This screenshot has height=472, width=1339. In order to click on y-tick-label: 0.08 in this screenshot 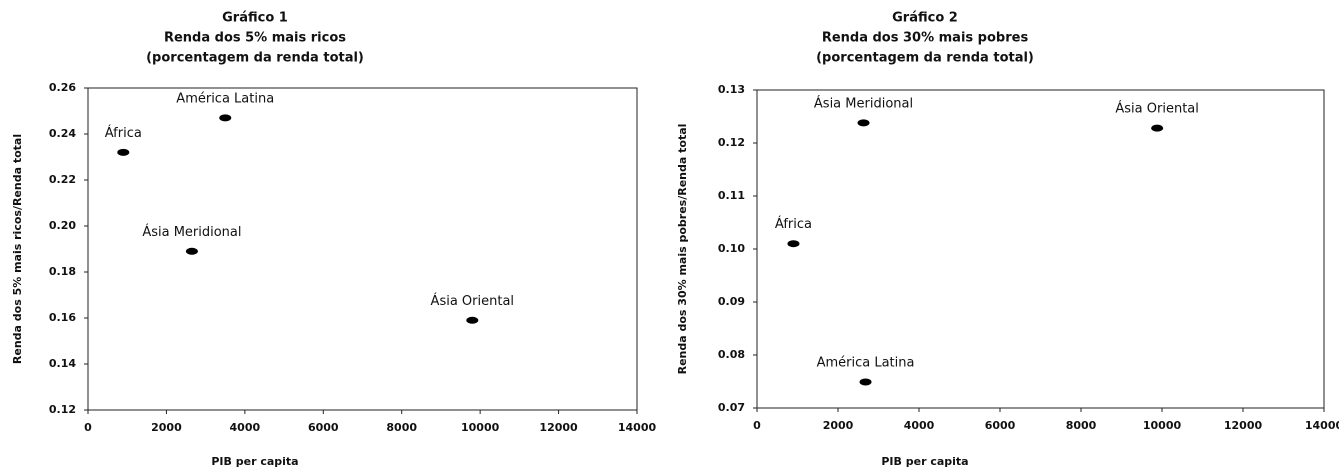, I will do `click(731, 354)`.